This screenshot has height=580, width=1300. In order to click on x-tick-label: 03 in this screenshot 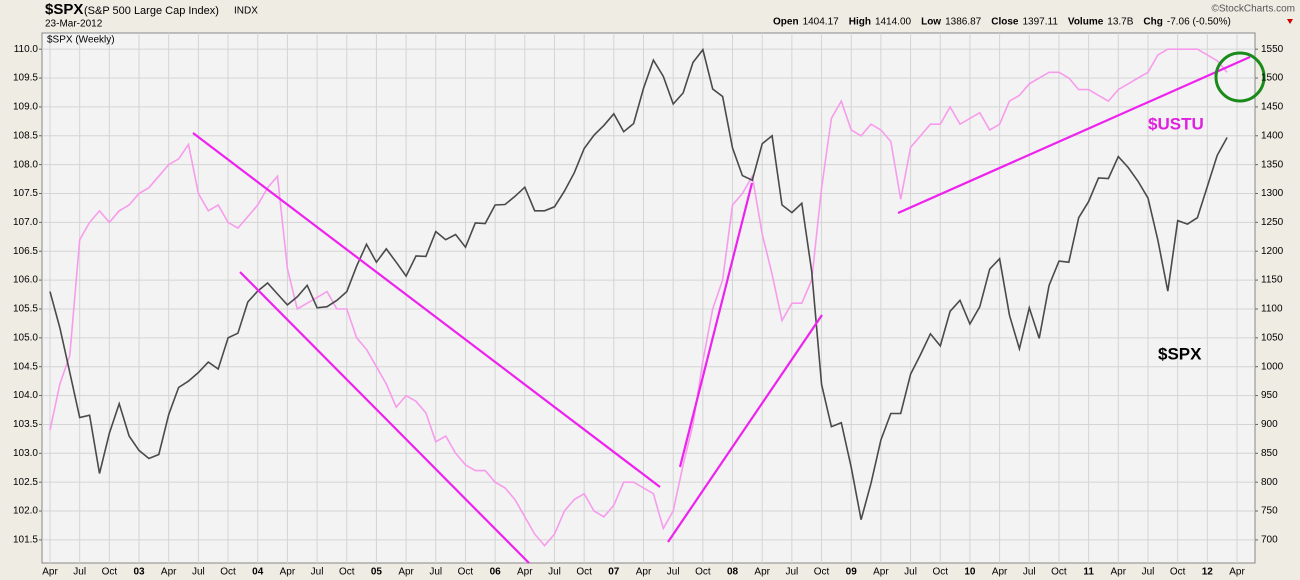, I will do `click(139, 572)`.